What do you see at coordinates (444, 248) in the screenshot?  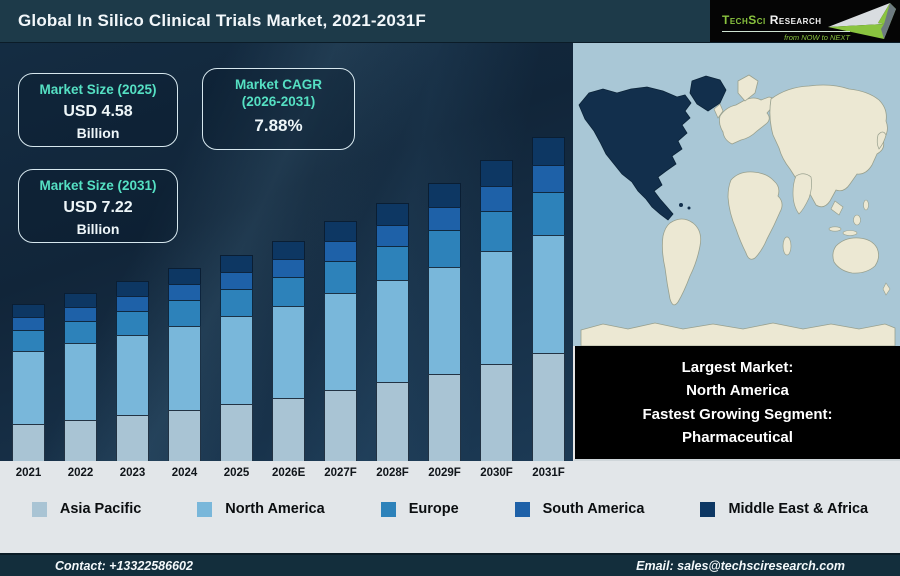 I see `bar-segment-2029F-europe` at bounding box center [444, 248].